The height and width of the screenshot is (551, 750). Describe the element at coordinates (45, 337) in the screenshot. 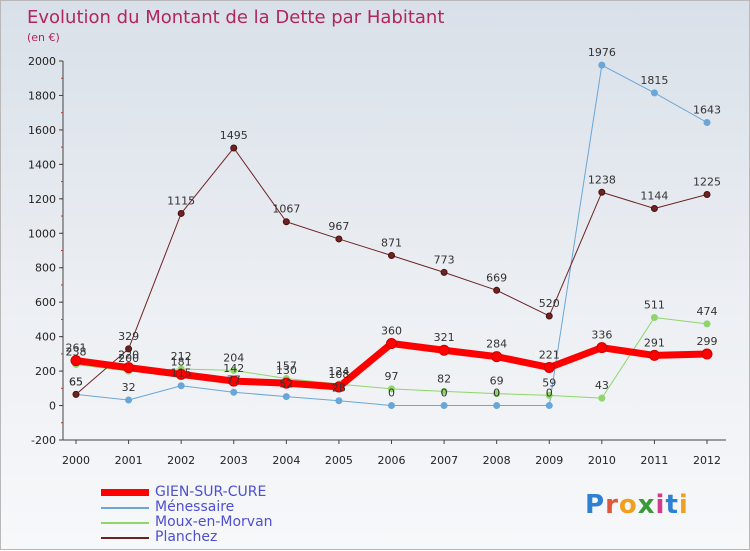

I see `y-tick-label: 400` at that location.